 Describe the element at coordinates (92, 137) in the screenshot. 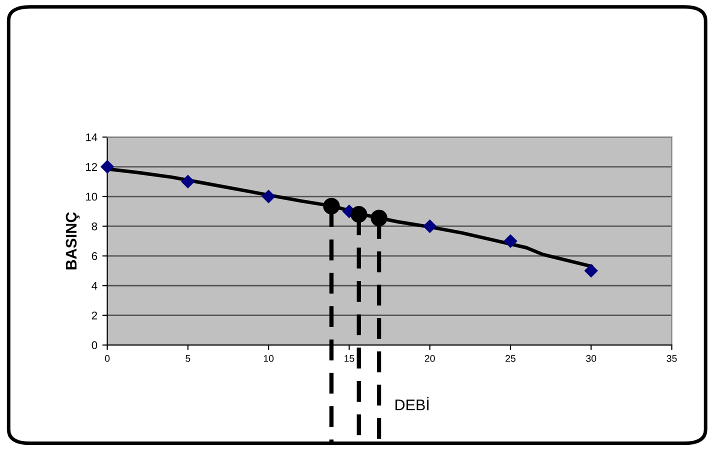

I see `y-tick-label: 14` at that location.